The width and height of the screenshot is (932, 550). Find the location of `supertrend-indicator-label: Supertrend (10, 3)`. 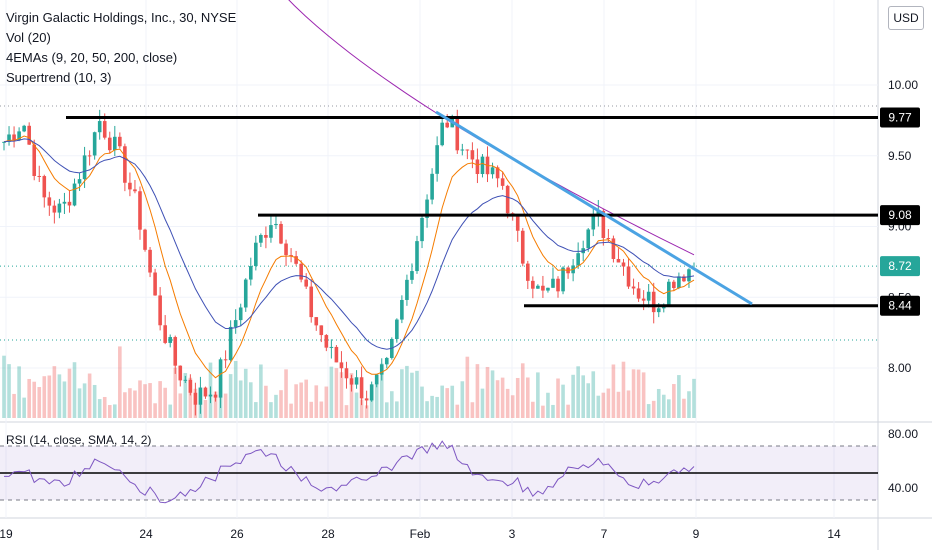

supertrend-indicator-label: Supertrend (10, 3) is located at coordinates (59, 77).